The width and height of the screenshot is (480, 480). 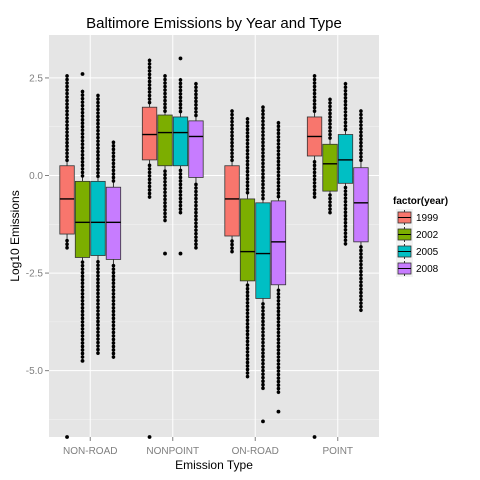 I want to click on box-on-road-1999, so click(x=232, y=181).